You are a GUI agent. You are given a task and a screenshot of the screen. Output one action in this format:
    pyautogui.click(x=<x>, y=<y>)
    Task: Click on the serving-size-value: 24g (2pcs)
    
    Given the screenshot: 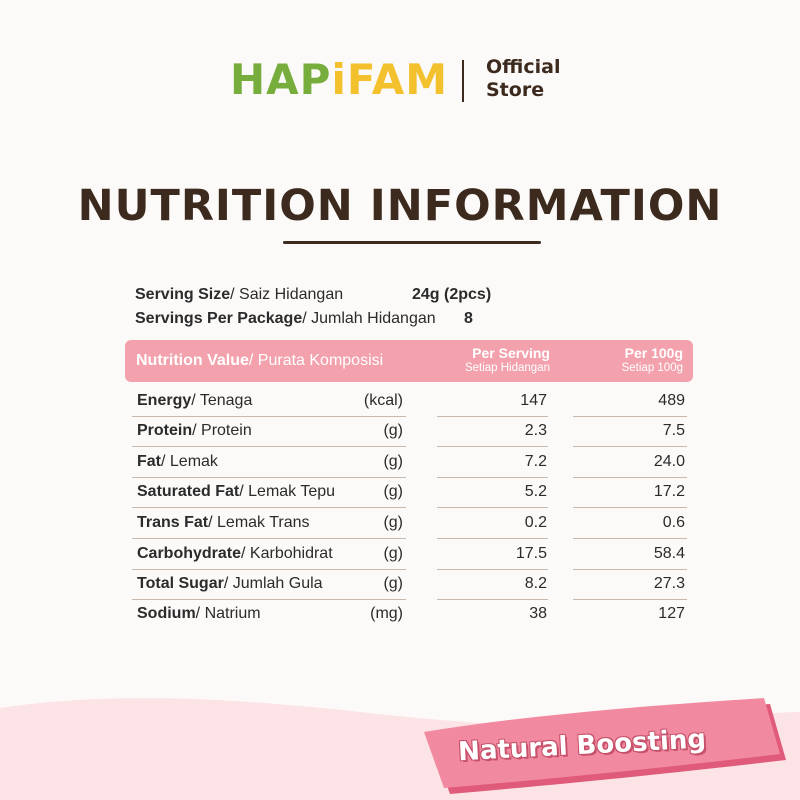 What is the action you would take?
    pyautogui.click(x=452, y=294)
    